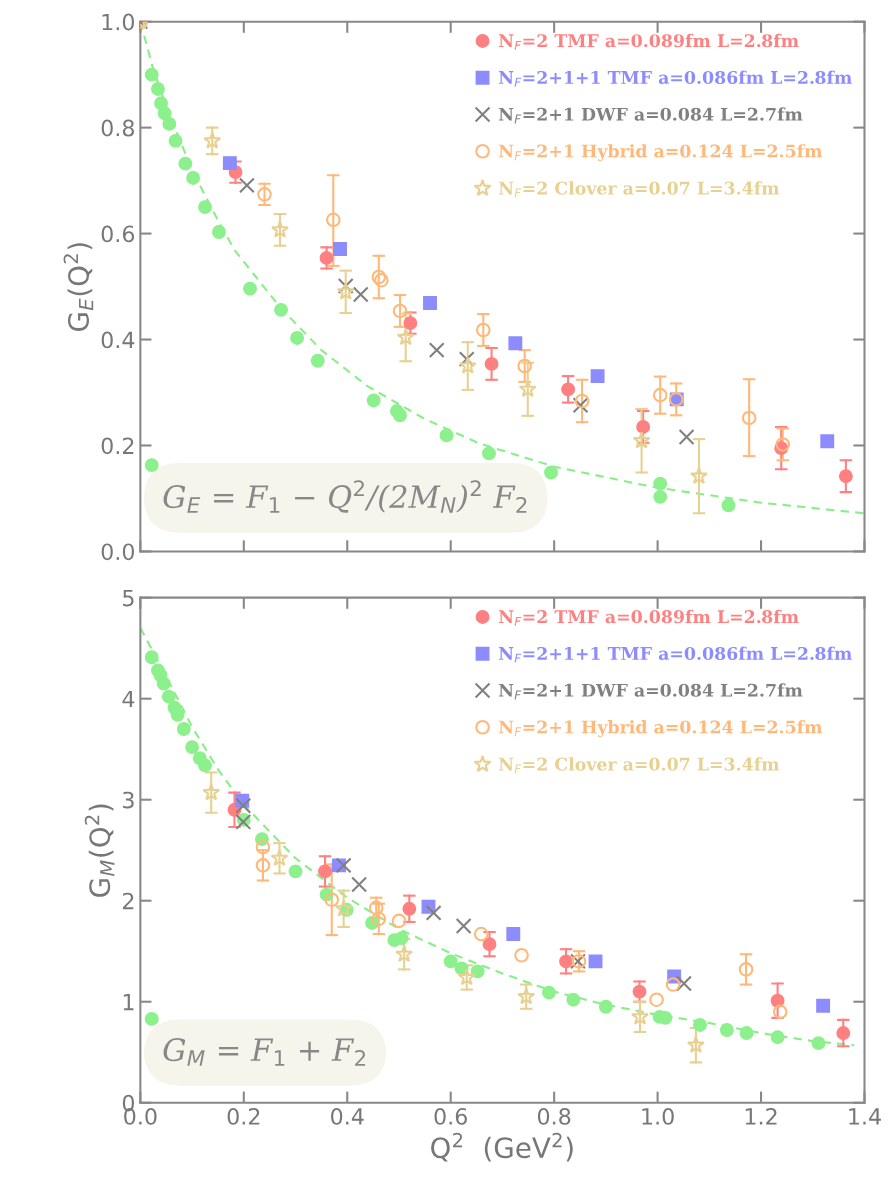 This screenshot has width=894, height=1204. Describe the element at coordinates (264, 1052) in the screenshot. I see `annotation: G$_{M}$ = F$_{1}$ + F$_{2}$` at that location.